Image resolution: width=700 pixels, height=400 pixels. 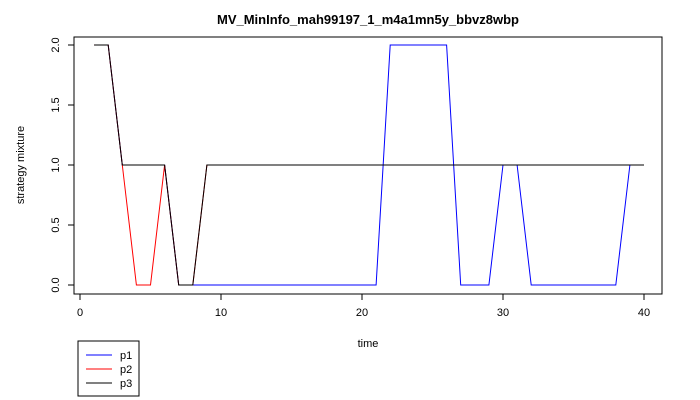 I want to click on y-axis: 0.0 0.5 1.0 1.5 2.0, so click(x=62, y=165).